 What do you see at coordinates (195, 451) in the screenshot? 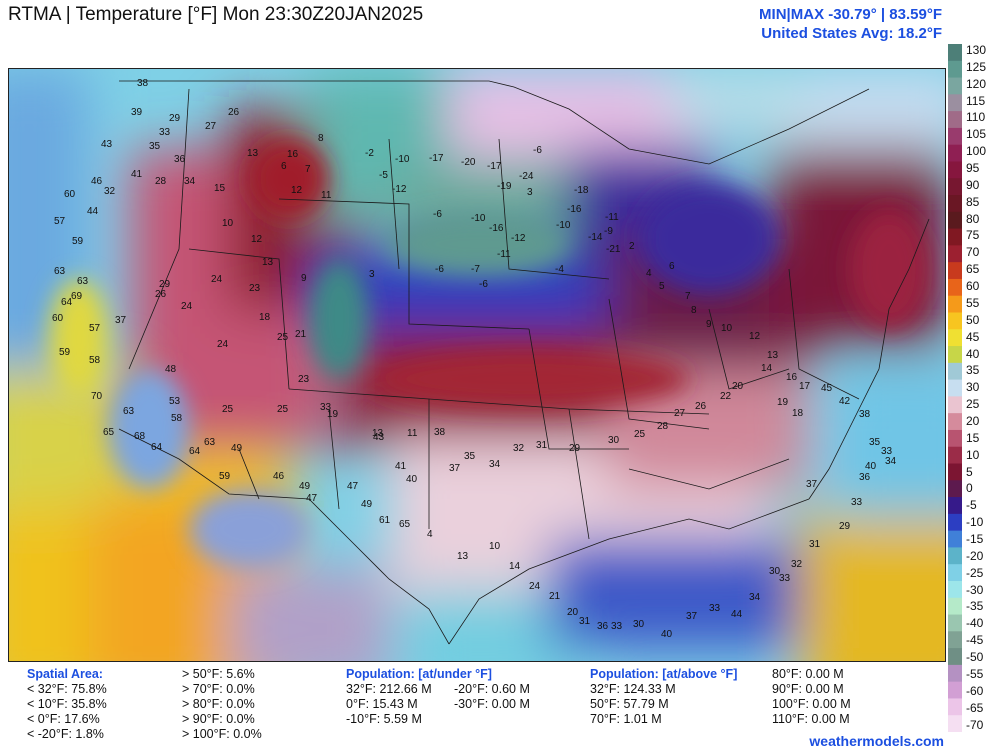
I see `station-temperature-label: 64` at bounding box center [195, 451].